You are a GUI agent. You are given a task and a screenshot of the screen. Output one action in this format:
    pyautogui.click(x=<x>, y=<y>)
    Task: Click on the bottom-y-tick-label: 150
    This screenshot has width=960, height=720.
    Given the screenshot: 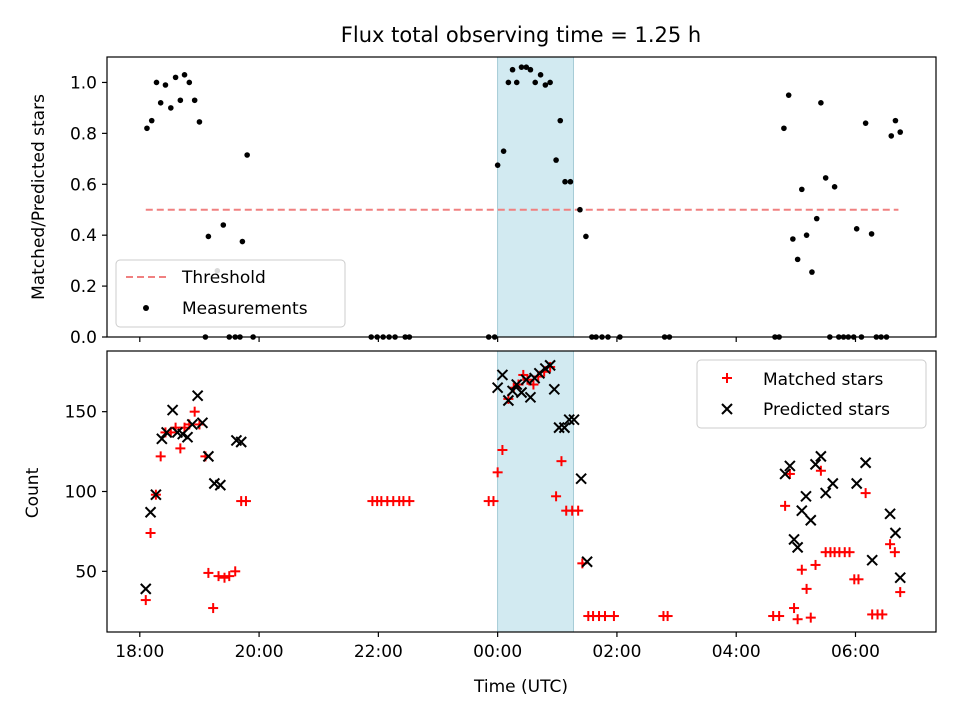 What is the action you would take?
    pyautogui.click(x=81, y=413)
    